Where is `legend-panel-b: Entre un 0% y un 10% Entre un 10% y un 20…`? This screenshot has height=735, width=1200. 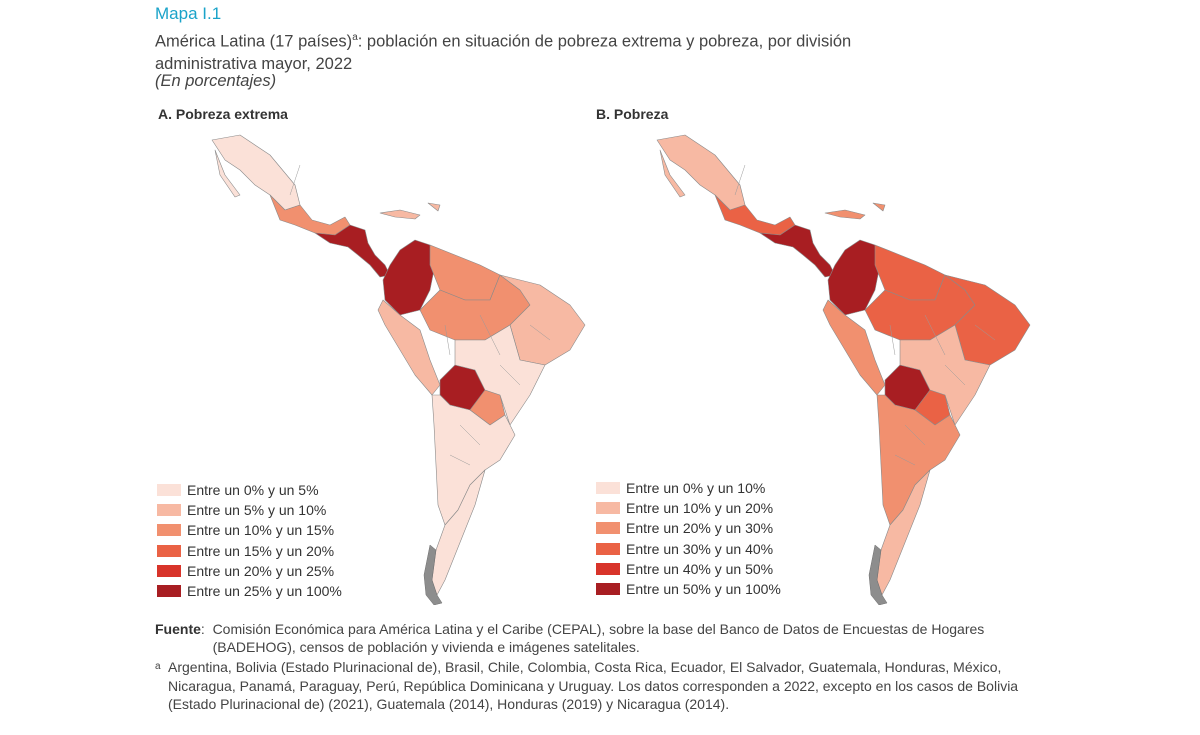 legend-panel-b: Entre un 0% y un 10% Entre un 10% y un 20… is located at coordinates (688, 538).